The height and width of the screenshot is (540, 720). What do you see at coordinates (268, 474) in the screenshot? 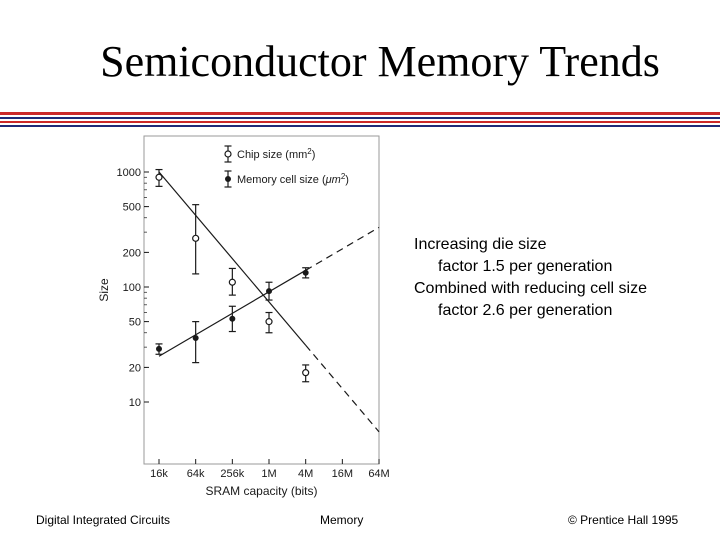
I see `x-tick-label: 1M` at bounding box center [268, 474].